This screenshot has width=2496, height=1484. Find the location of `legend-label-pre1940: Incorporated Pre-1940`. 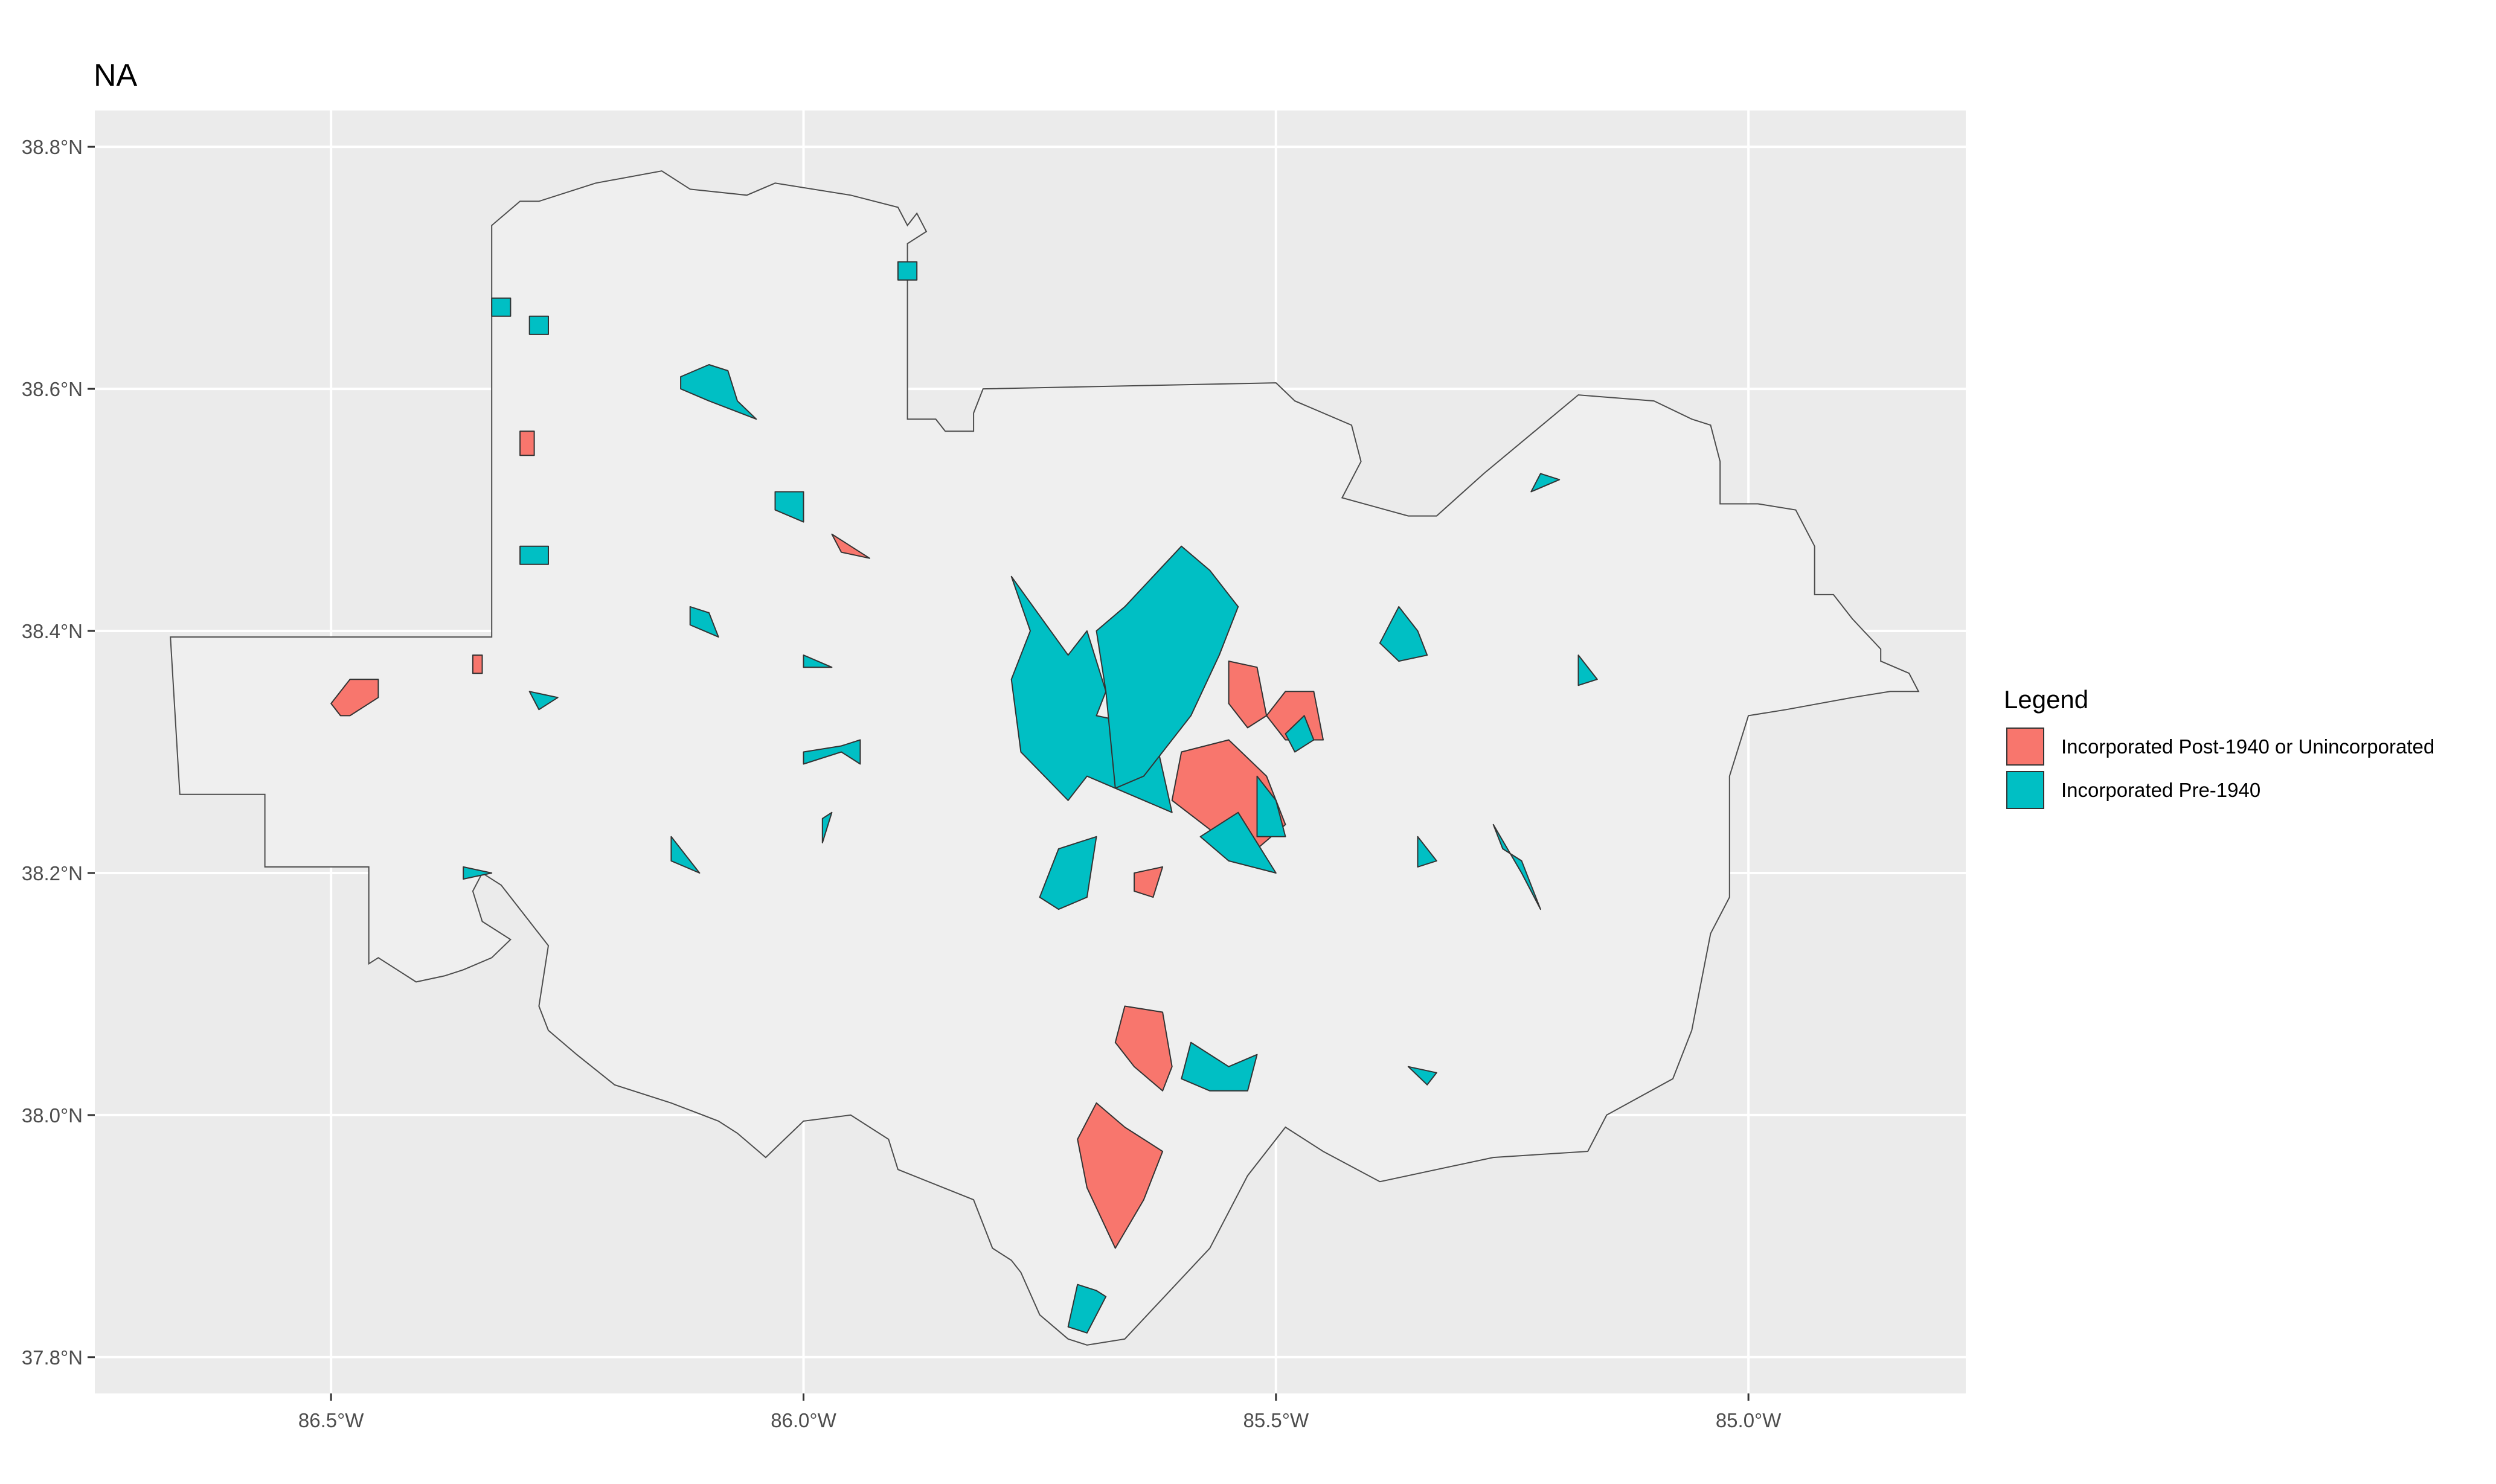

legend-label-pre1940: Incorporated Pre-1940 is located at coordinates (2160, 790).